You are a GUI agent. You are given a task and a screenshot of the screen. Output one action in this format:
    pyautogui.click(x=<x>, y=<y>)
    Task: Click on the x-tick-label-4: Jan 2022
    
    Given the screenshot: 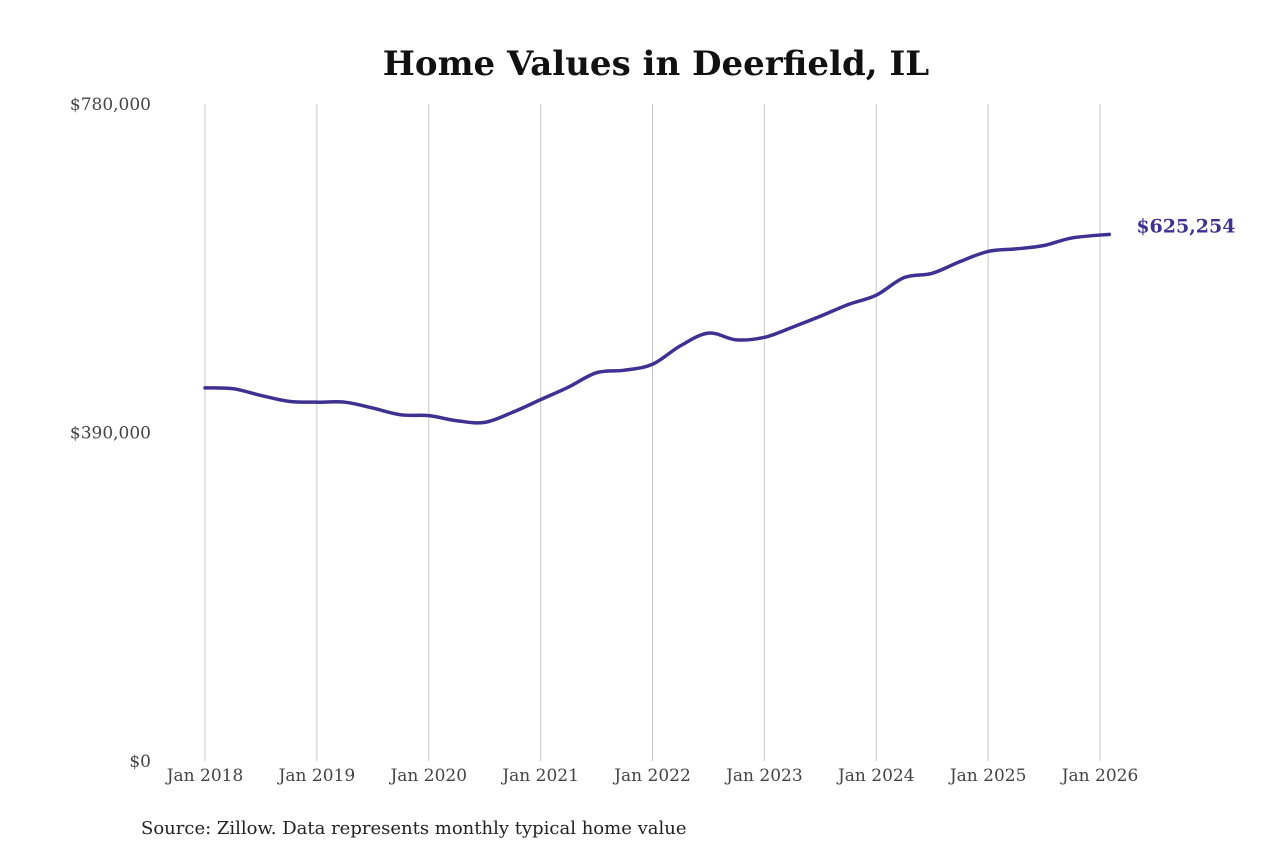 What is the action you would take?
    pyautogui.click(x=651, y=776)
    